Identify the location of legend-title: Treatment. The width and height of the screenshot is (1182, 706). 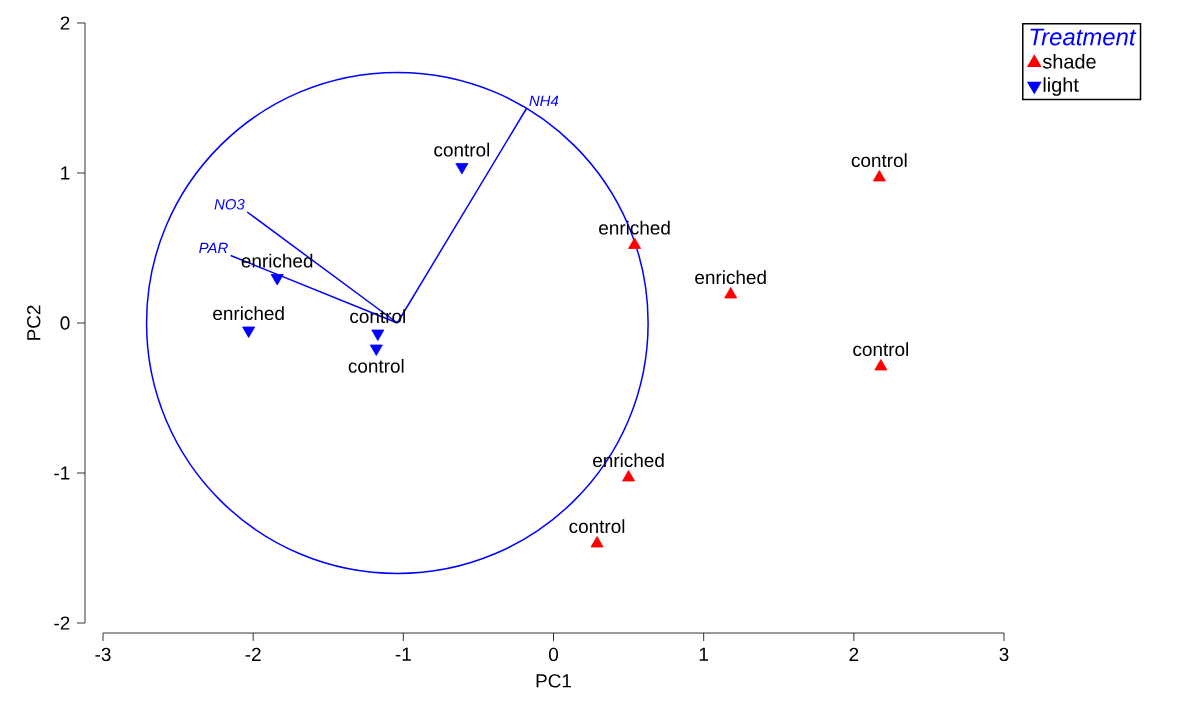
(1083, 37).